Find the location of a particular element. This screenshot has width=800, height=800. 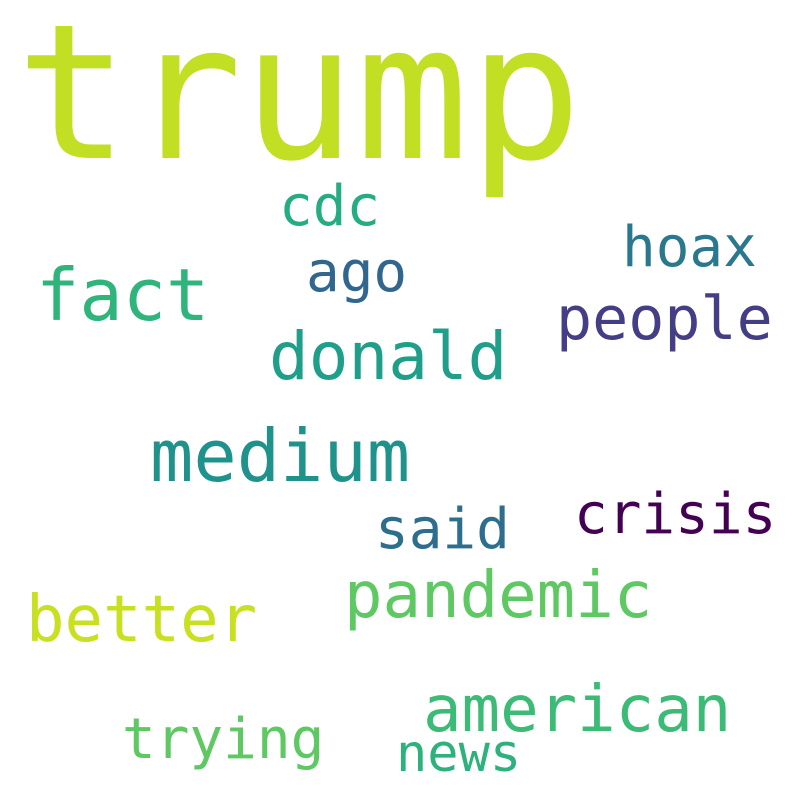

word-donald: donald is located at coordinates (388, 356).